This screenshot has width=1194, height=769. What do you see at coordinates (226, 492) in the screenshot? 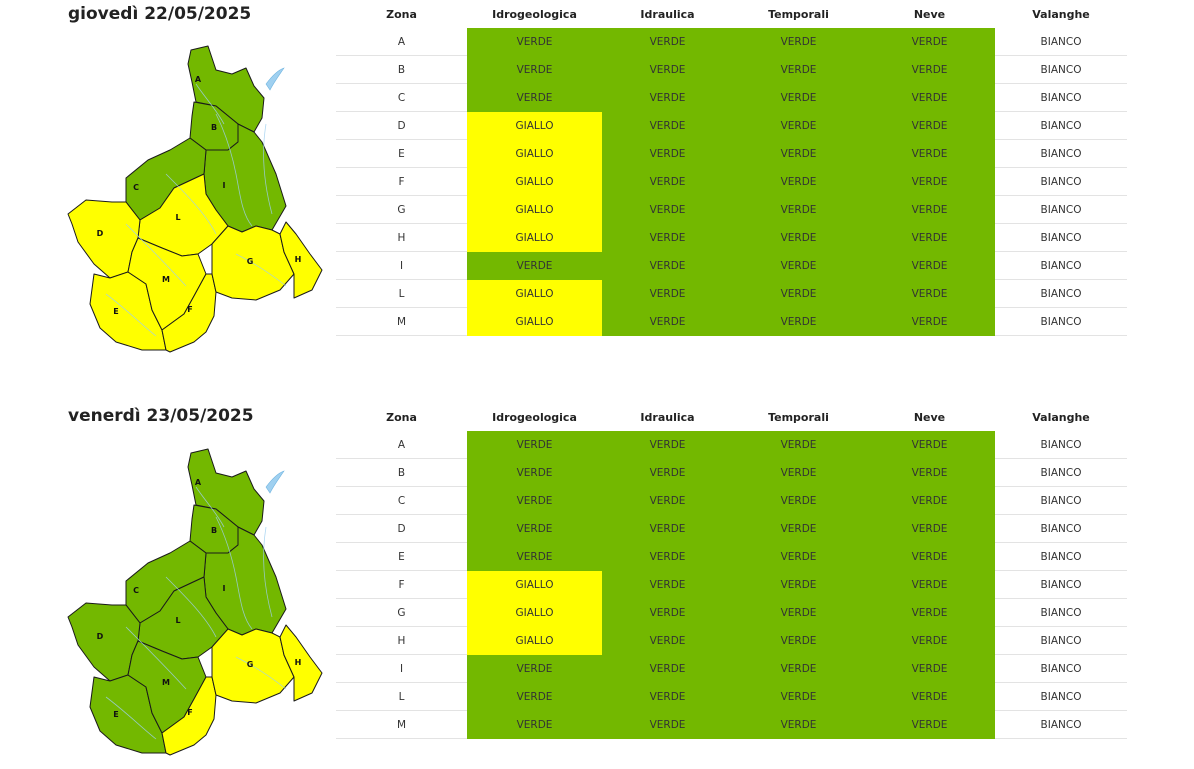
I see `zone-area-a` at bounding box center [226, 492].